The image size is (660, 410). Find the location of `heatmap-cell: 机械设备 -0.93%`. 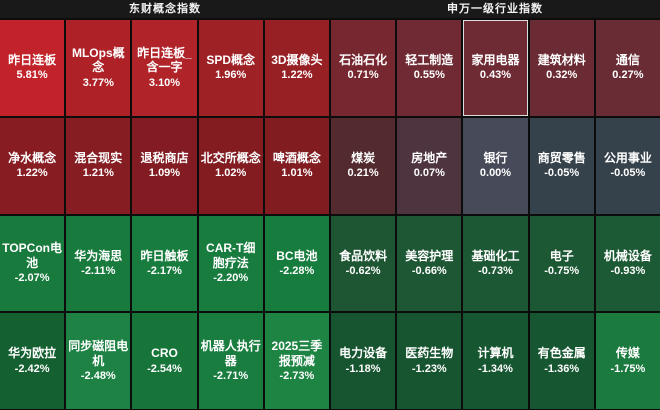

heatmap-cell: 机械设备 -0.93% is located at coordinates (627, 263).